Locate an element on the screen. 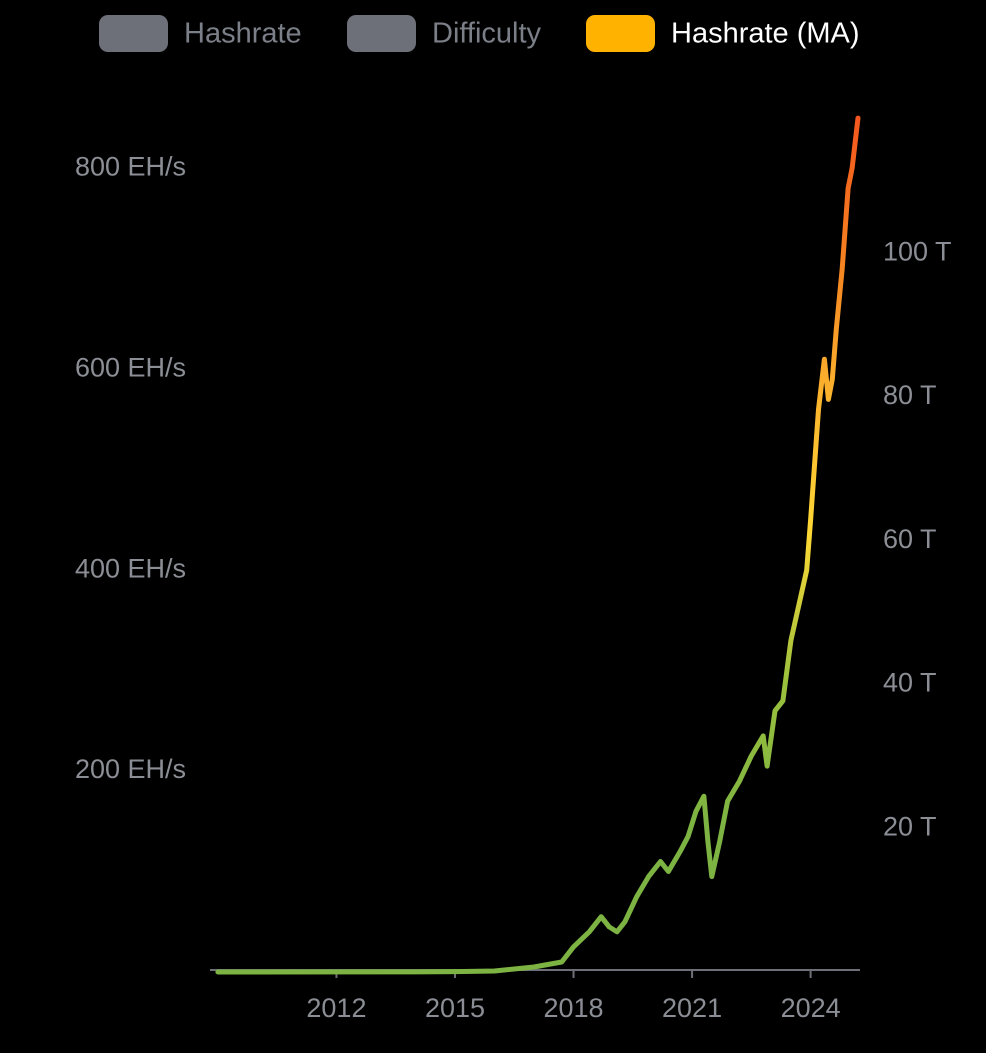  x-tick-label: 2012 is located at coordinates (336, 1008).